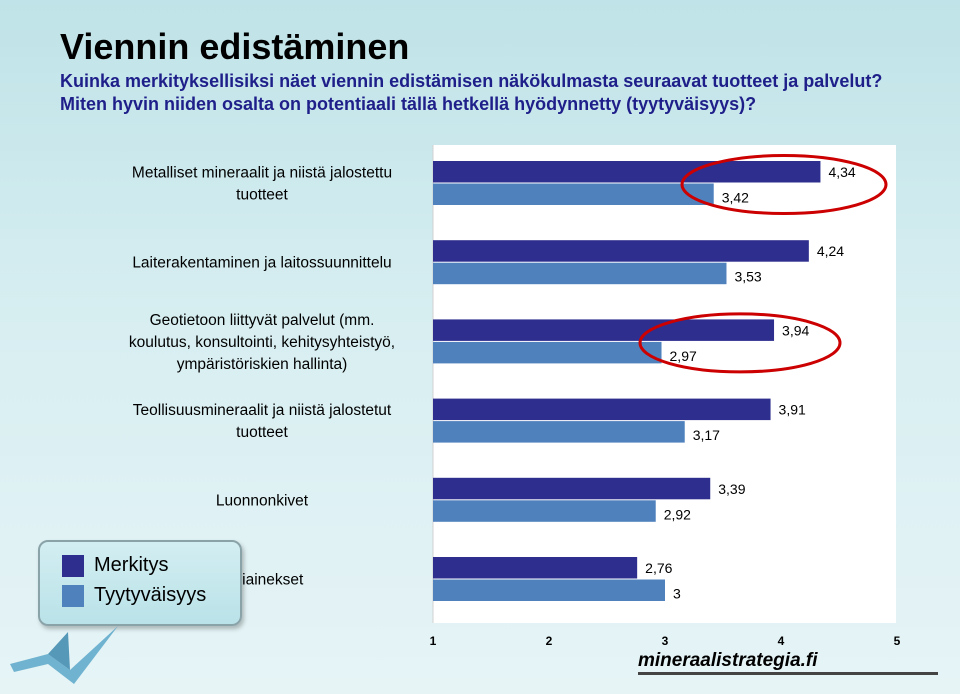 This screenshot has height=694, width=960. Describe the element at coordinates (731, 489) in the screenshot. I see `data-label: 3,39` at that location.